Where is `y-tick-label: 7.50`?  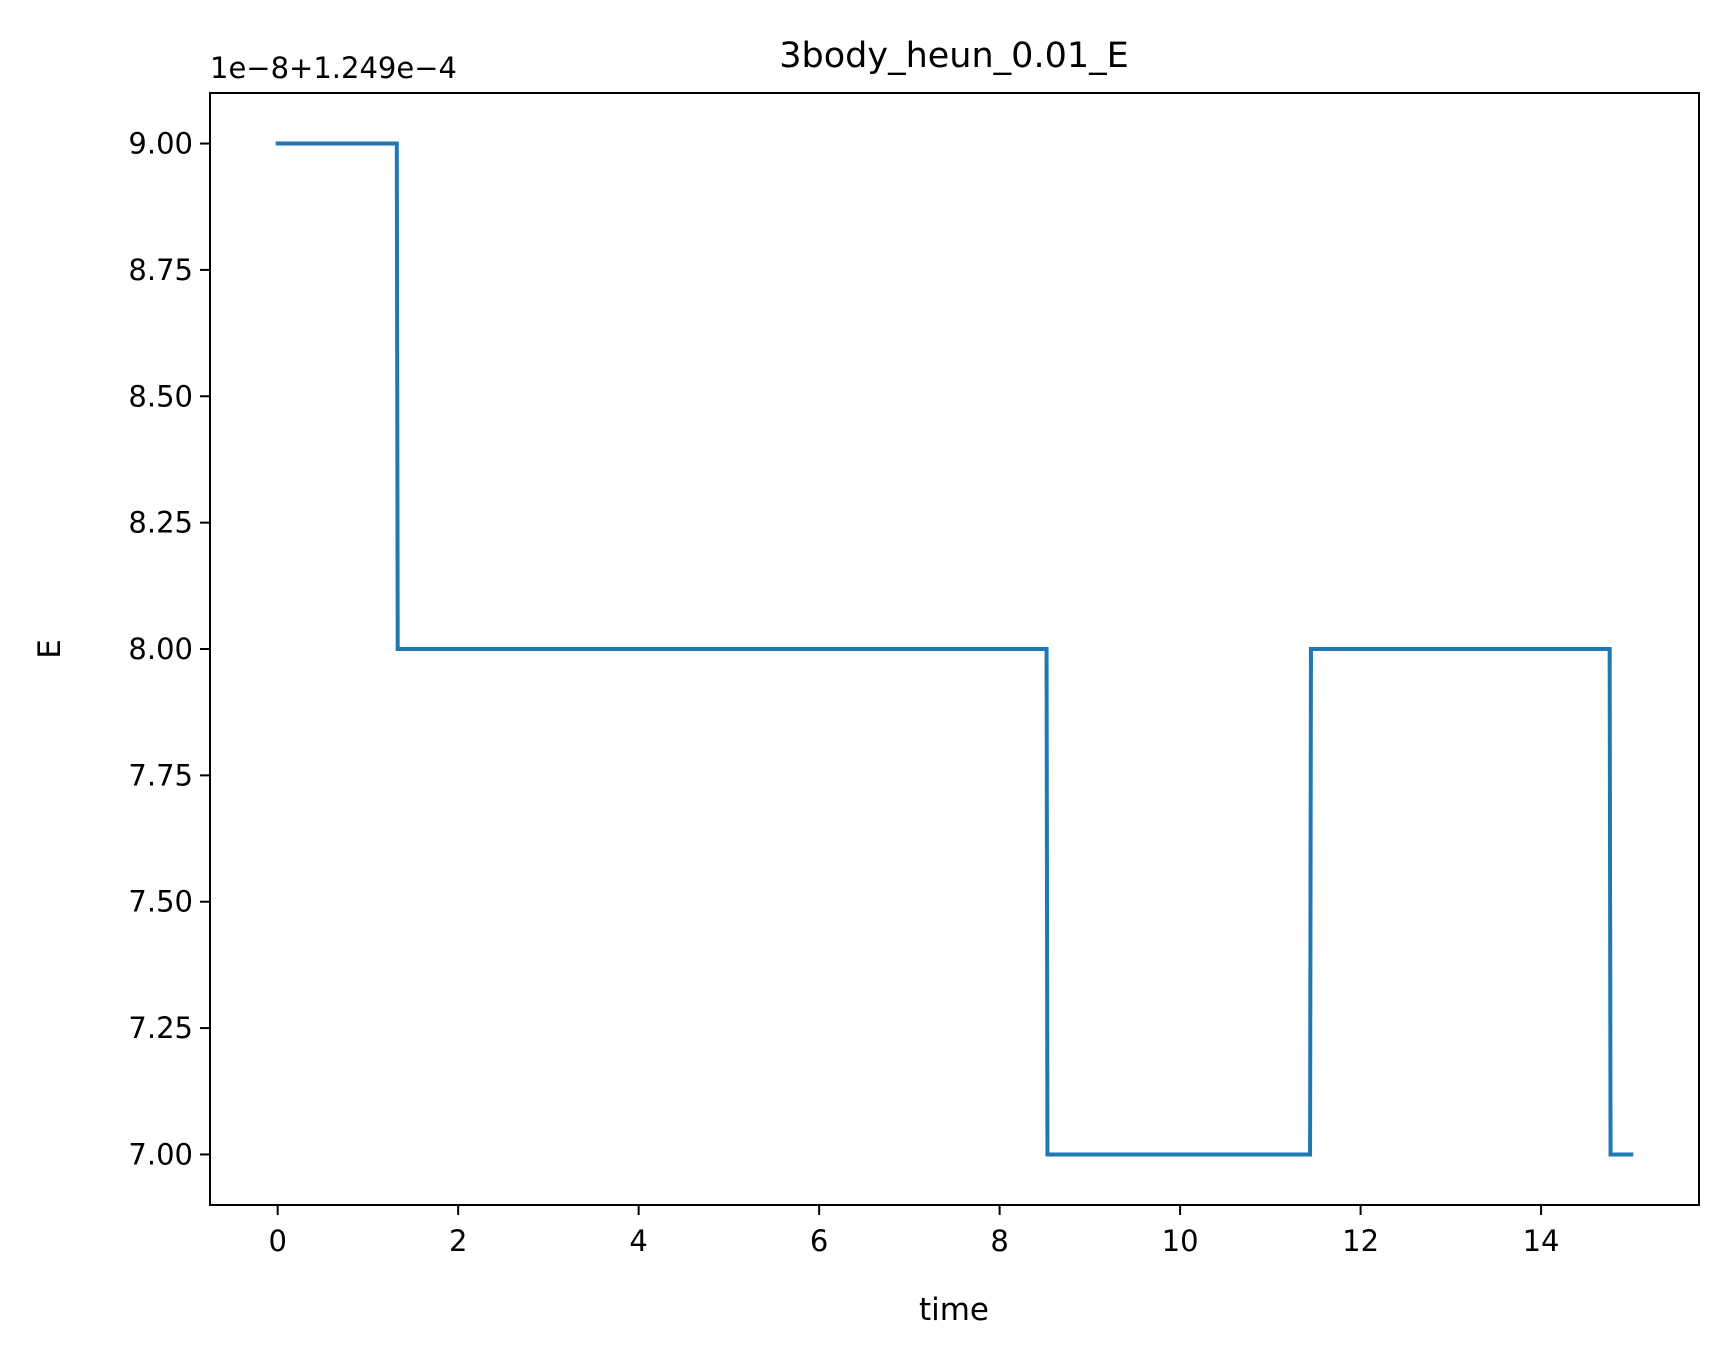
y-tick-label: 7.50 is located at coordinates (160, 902).